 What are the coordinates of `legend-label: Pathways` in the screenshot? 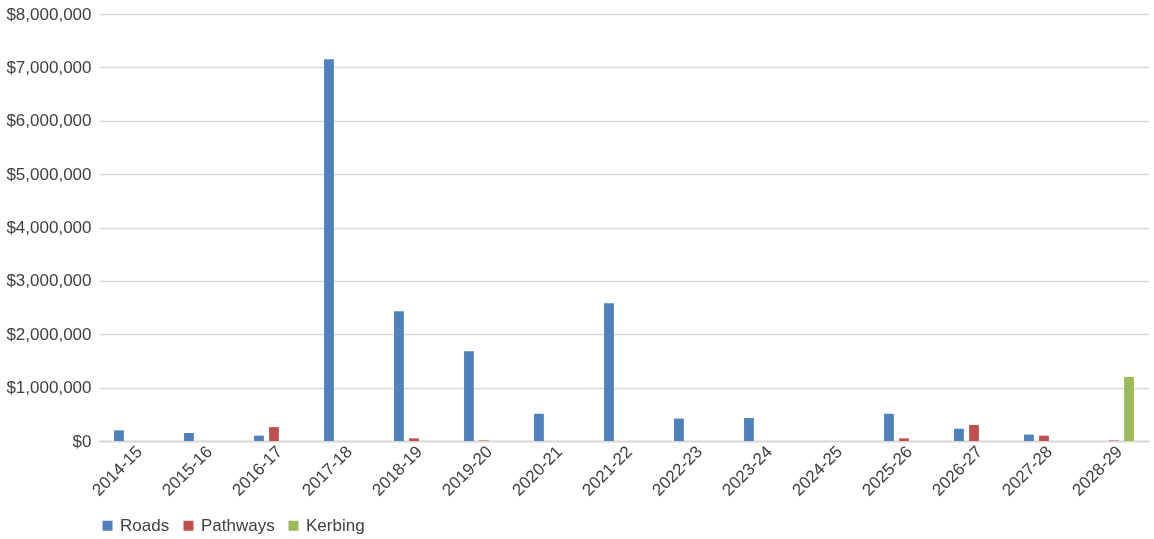 It's located at (238, 525).